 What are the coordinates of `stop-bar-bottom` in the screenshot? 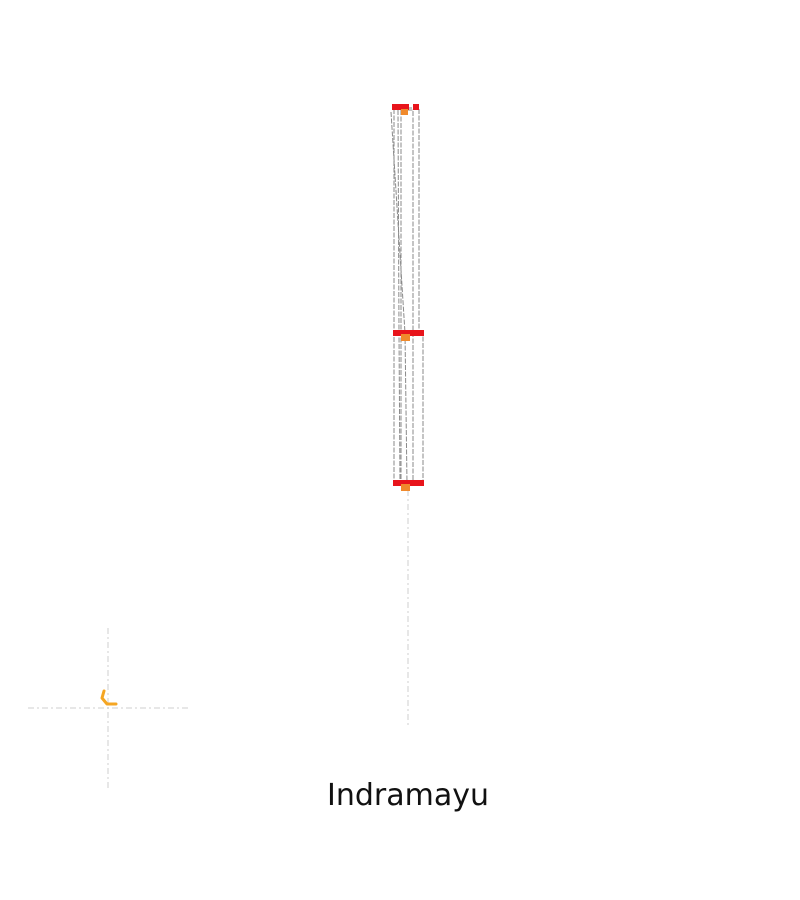 It's located at (408, 483).